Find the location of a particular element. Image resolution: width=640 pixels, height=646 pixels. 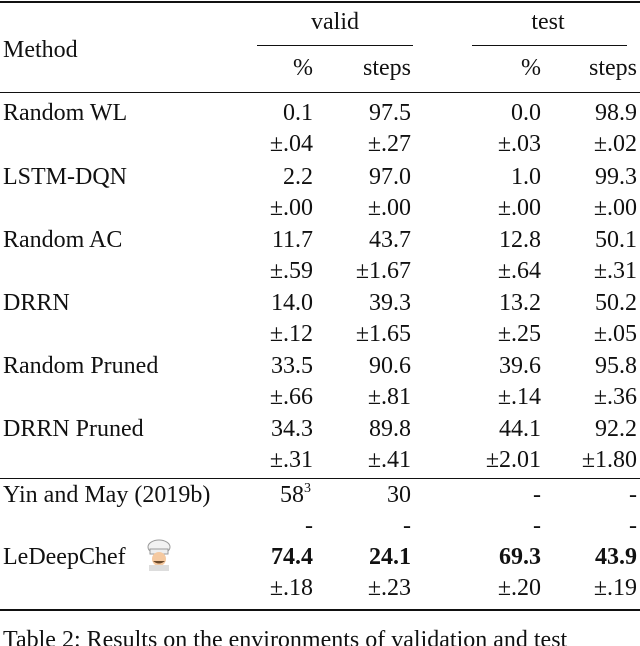

header-rule is located at coordinates (320, 92).